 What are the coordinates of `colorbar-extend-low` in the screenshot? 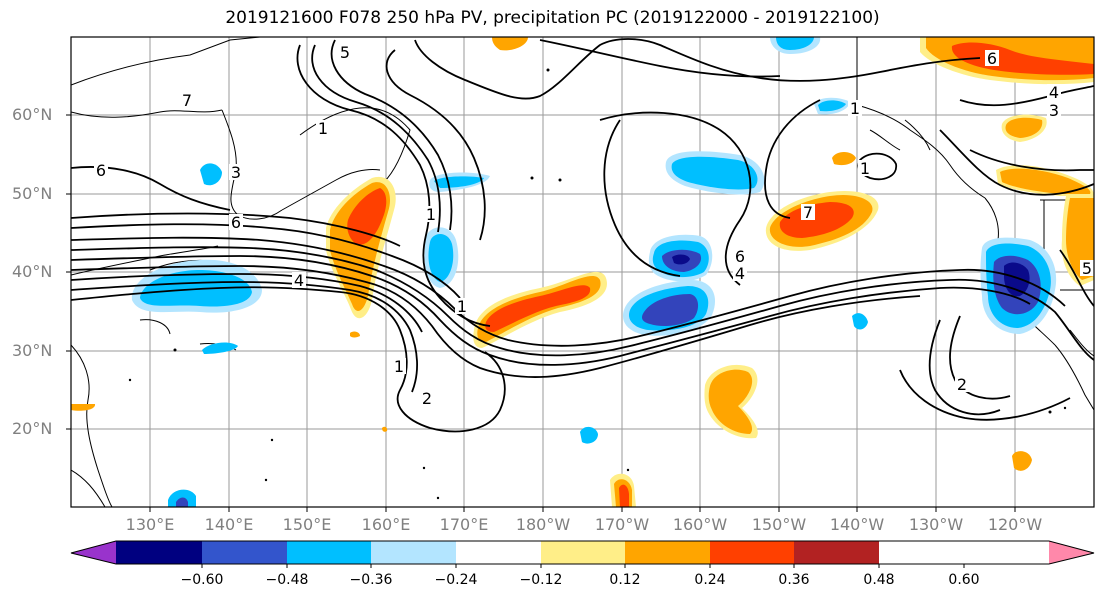 It's located at (93, 552).